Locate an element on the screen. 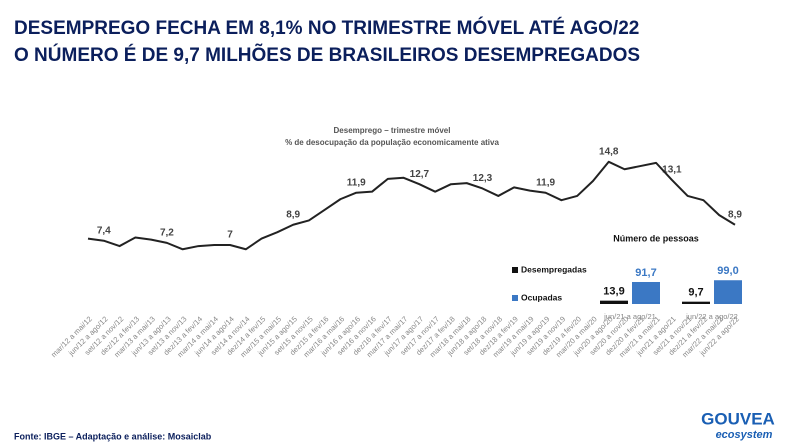 This screenshot has height=446, width=792. inset-title: Número de pessoas is located at coordinates (656, 238).